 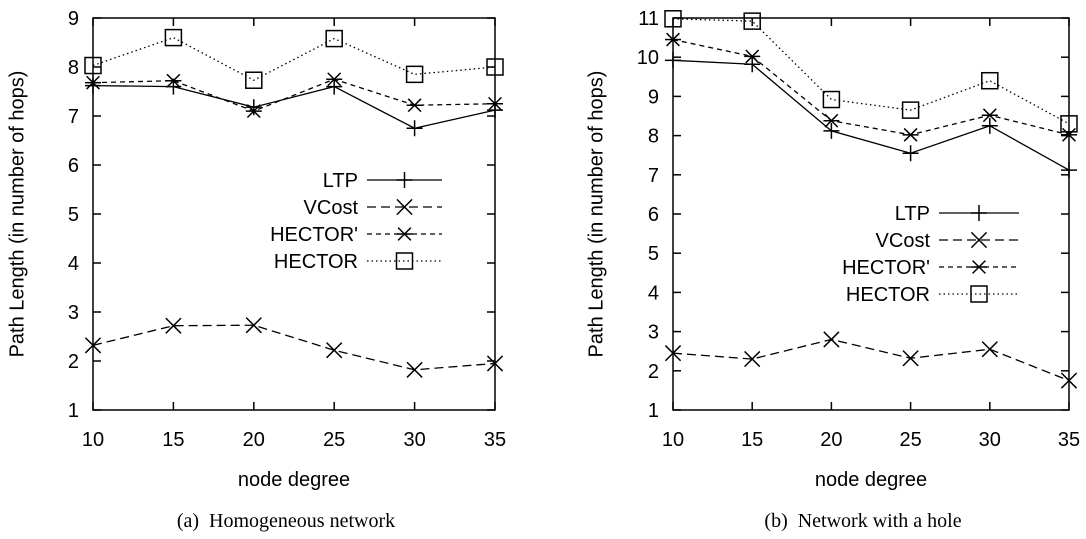 What do you see at coordinates (294, 347) in the screenshot?
I see `chart-a-series-vcost` at bounding box center [294, 347].